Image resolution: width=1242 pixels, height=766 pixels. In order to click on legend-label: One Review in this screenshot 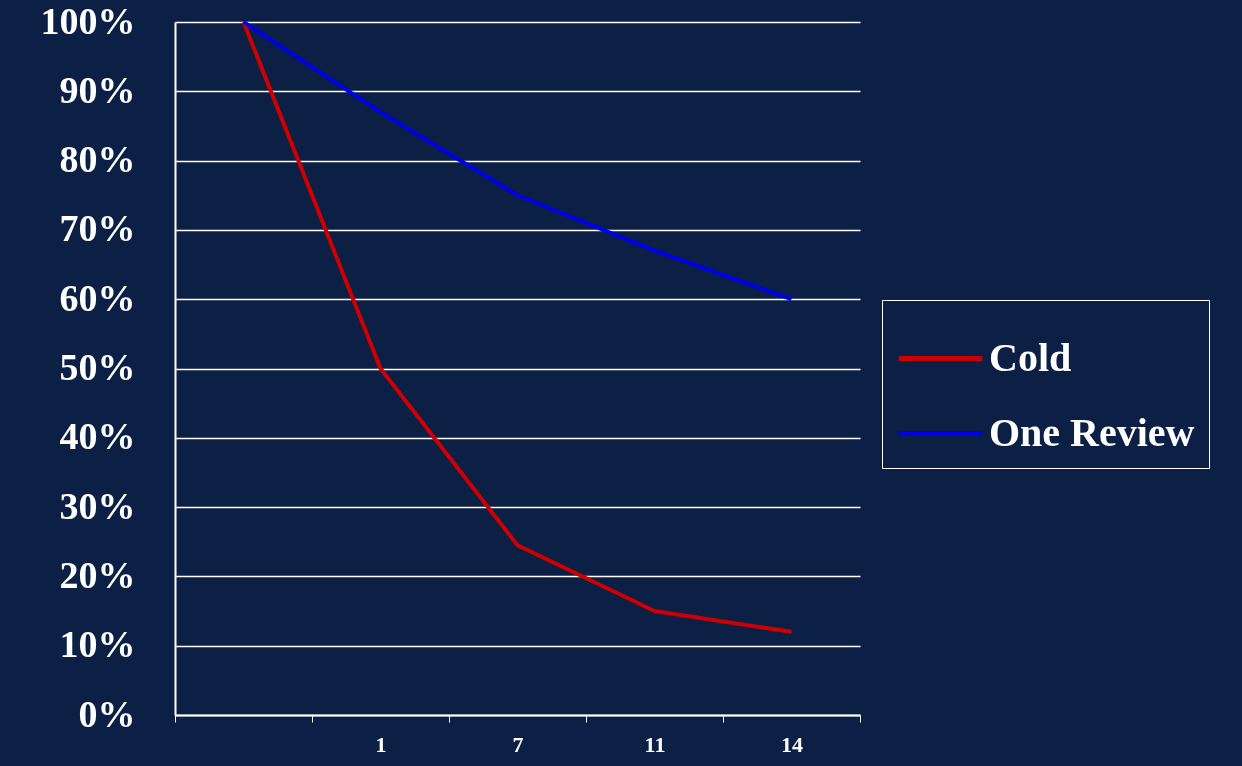, I will do `click(1092, 432)`.